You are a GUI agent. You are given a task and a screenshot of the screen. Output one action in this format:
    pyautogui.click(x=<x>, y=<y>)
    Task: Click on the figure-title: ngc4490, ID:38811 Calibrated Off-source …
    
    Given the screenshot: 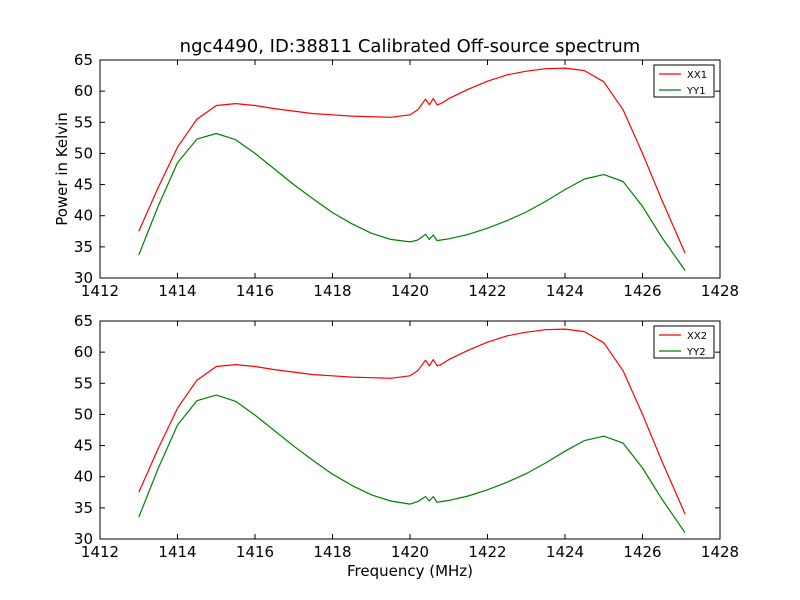 What is the action you would take?
    pyautogui.click(x=410, y=46)
    